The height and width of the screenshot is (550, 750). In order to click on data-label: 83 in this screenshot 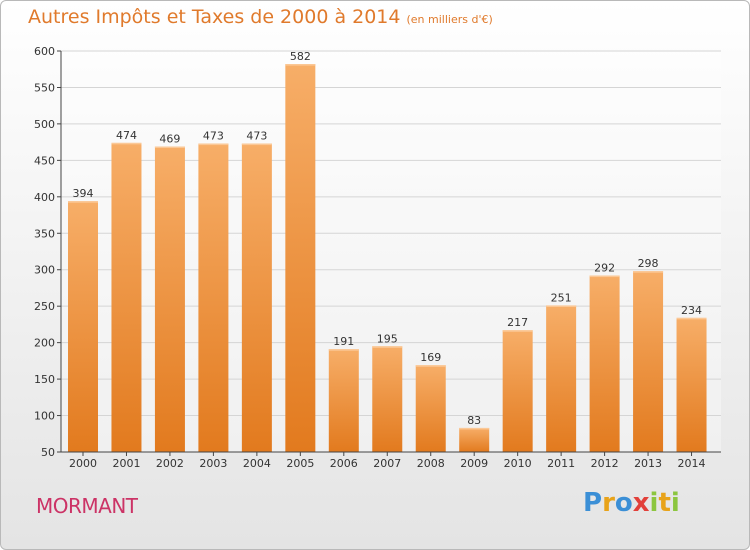, I will do `click(474, 420)`.